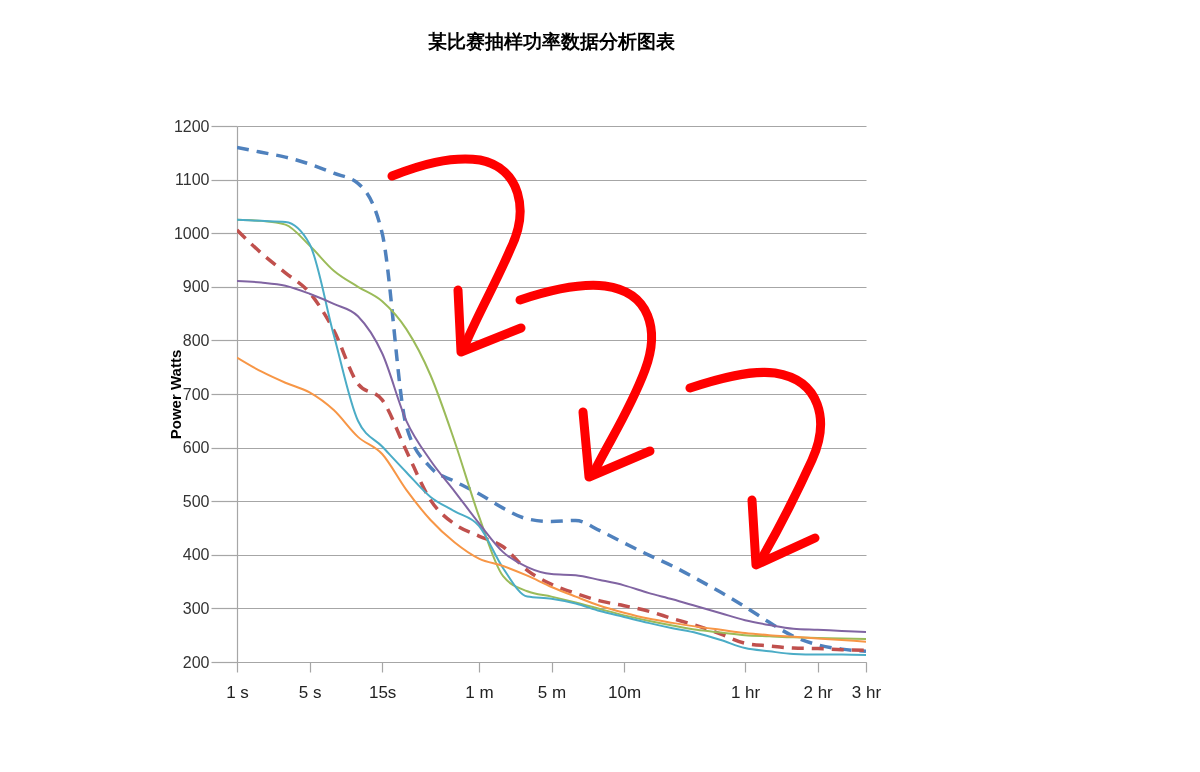  I want to click on chart-title: 某比赛抽样功率数据分析图表, so click(552, 41).